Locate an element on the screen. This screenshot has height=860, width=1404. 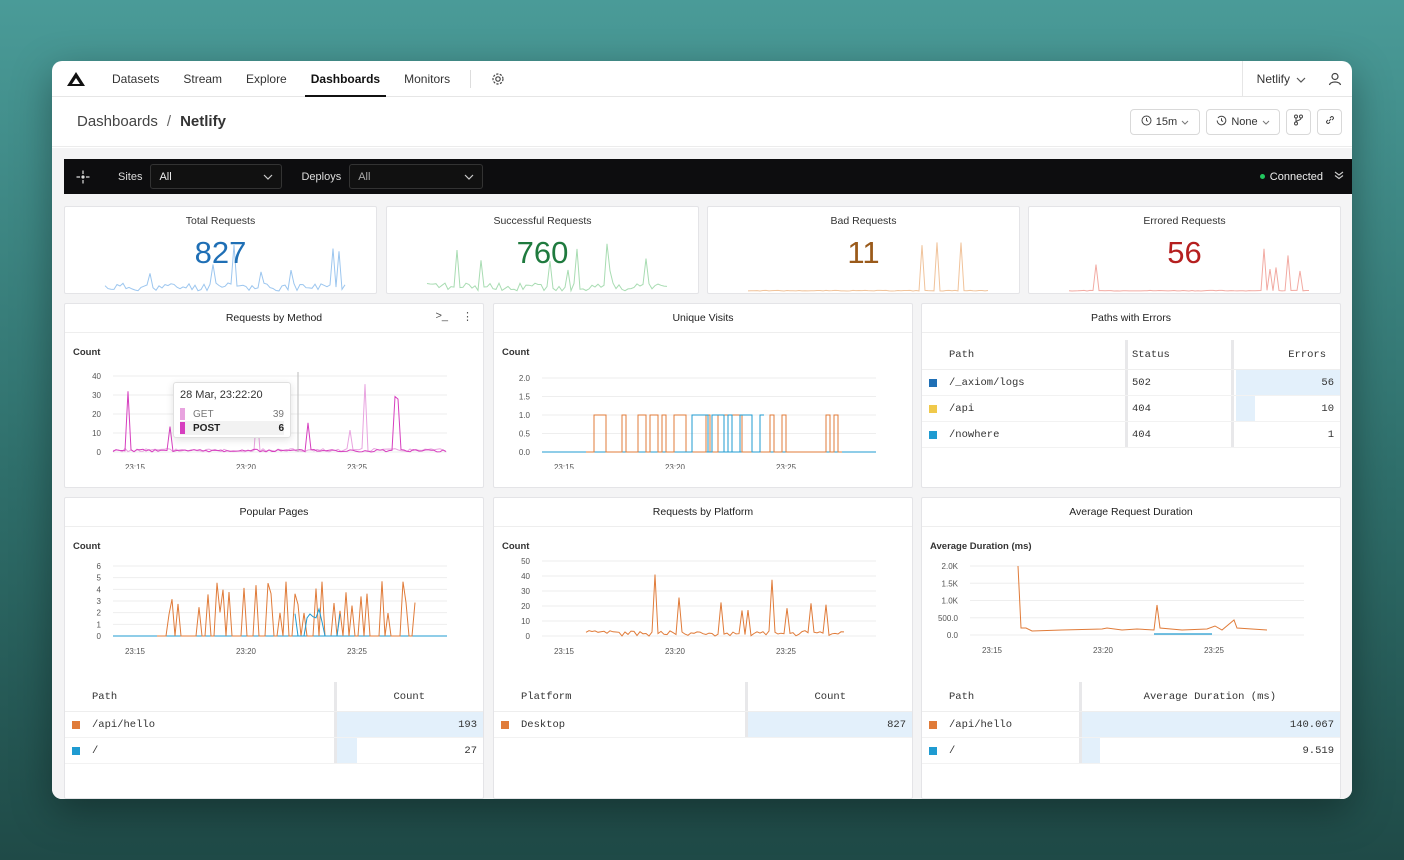
panel-header: Requests by Platform is located at coordinates (703, 512).